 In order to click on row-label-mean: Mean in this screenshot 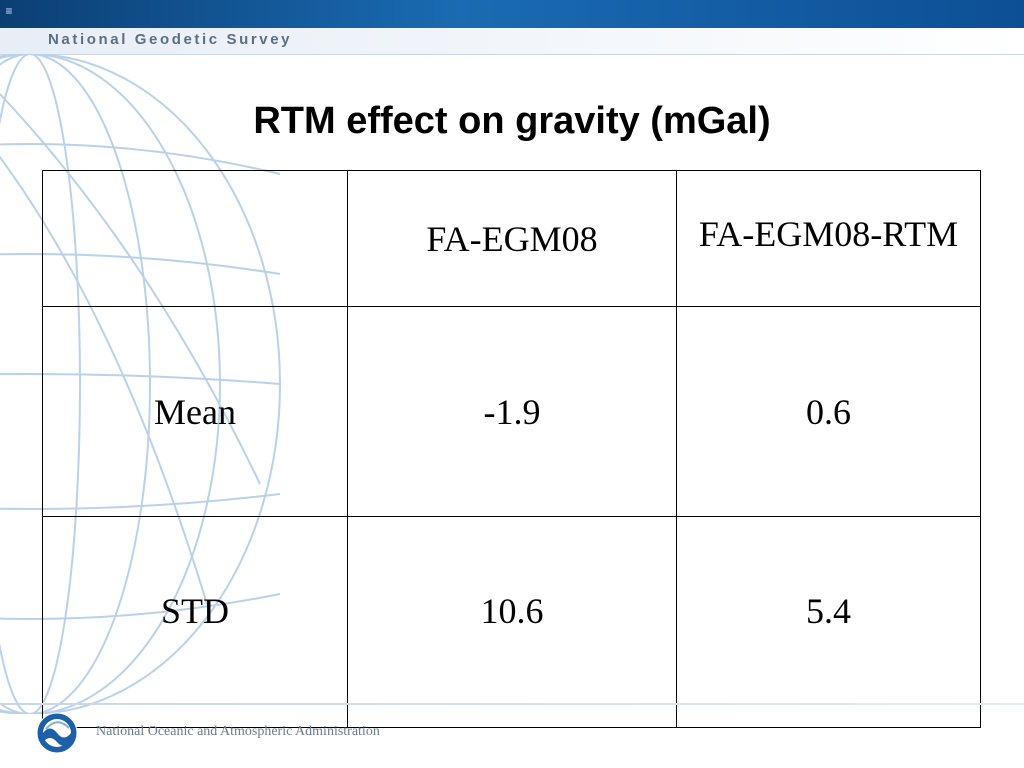, I will do `click(195, 411)`.